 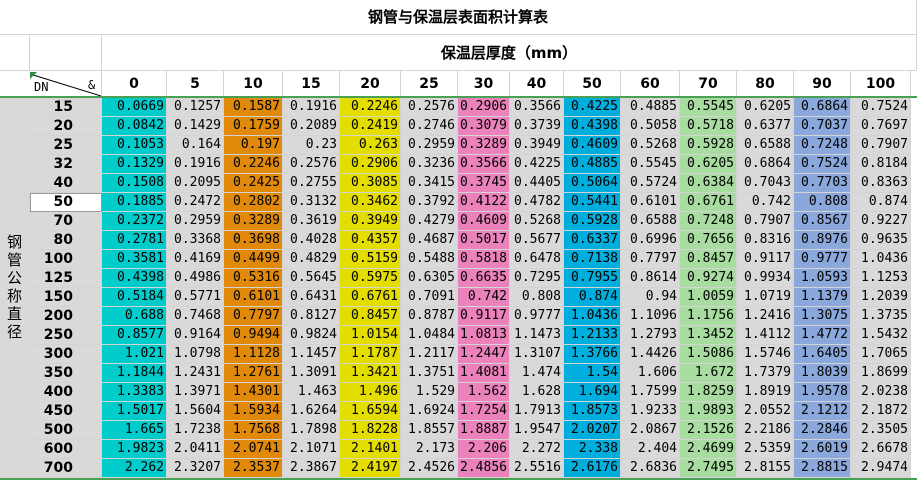 What do you see at coordinates (51, 84) in the screenshot?
I see `corner-header: DN &` at bounding box center [51, 84].